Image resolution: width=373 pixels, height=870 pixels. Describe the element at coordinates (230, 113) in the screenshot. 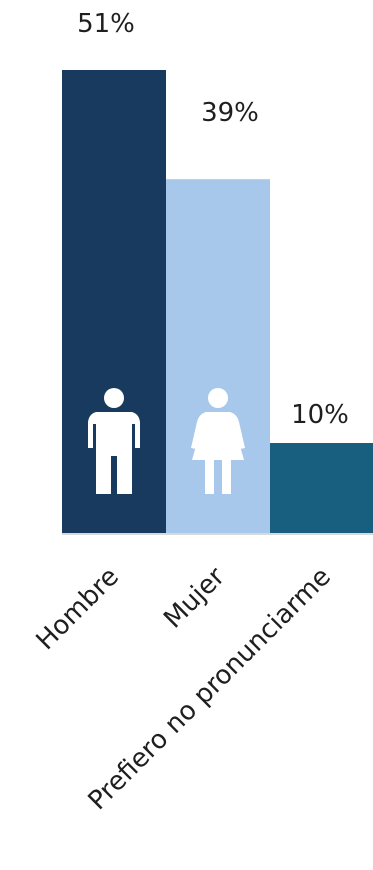

I see `value-label-2: 39%` at that location.